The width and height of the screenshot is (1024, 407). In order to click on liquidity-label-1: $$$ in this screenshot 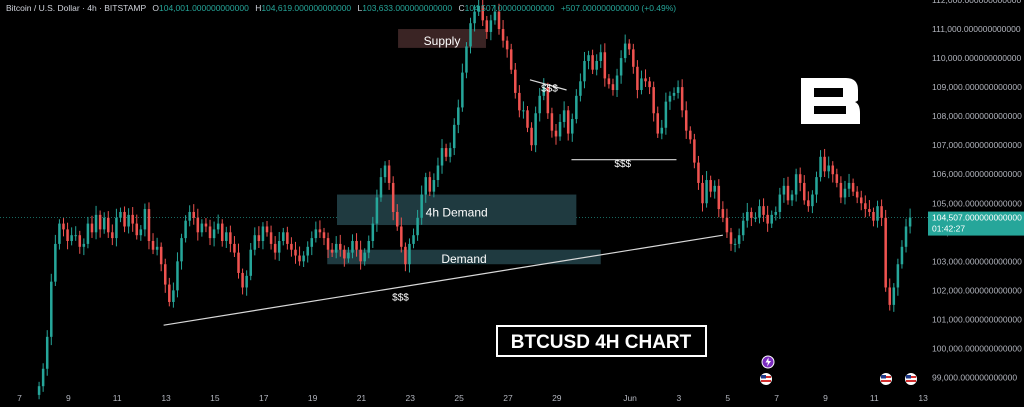, I will do `click(549, 88)`.